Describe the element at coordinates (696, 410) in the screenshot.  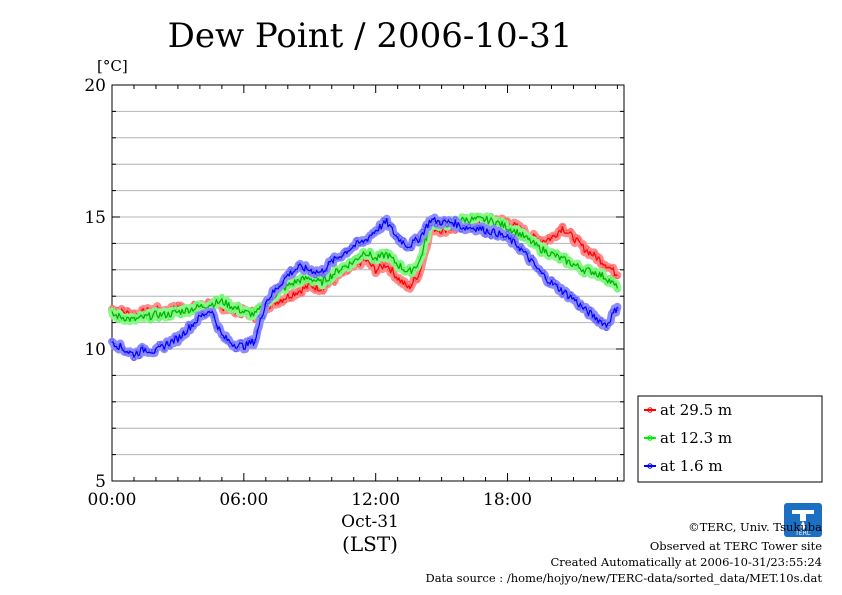
I see `legend-label: at 29.5 m` at that location.